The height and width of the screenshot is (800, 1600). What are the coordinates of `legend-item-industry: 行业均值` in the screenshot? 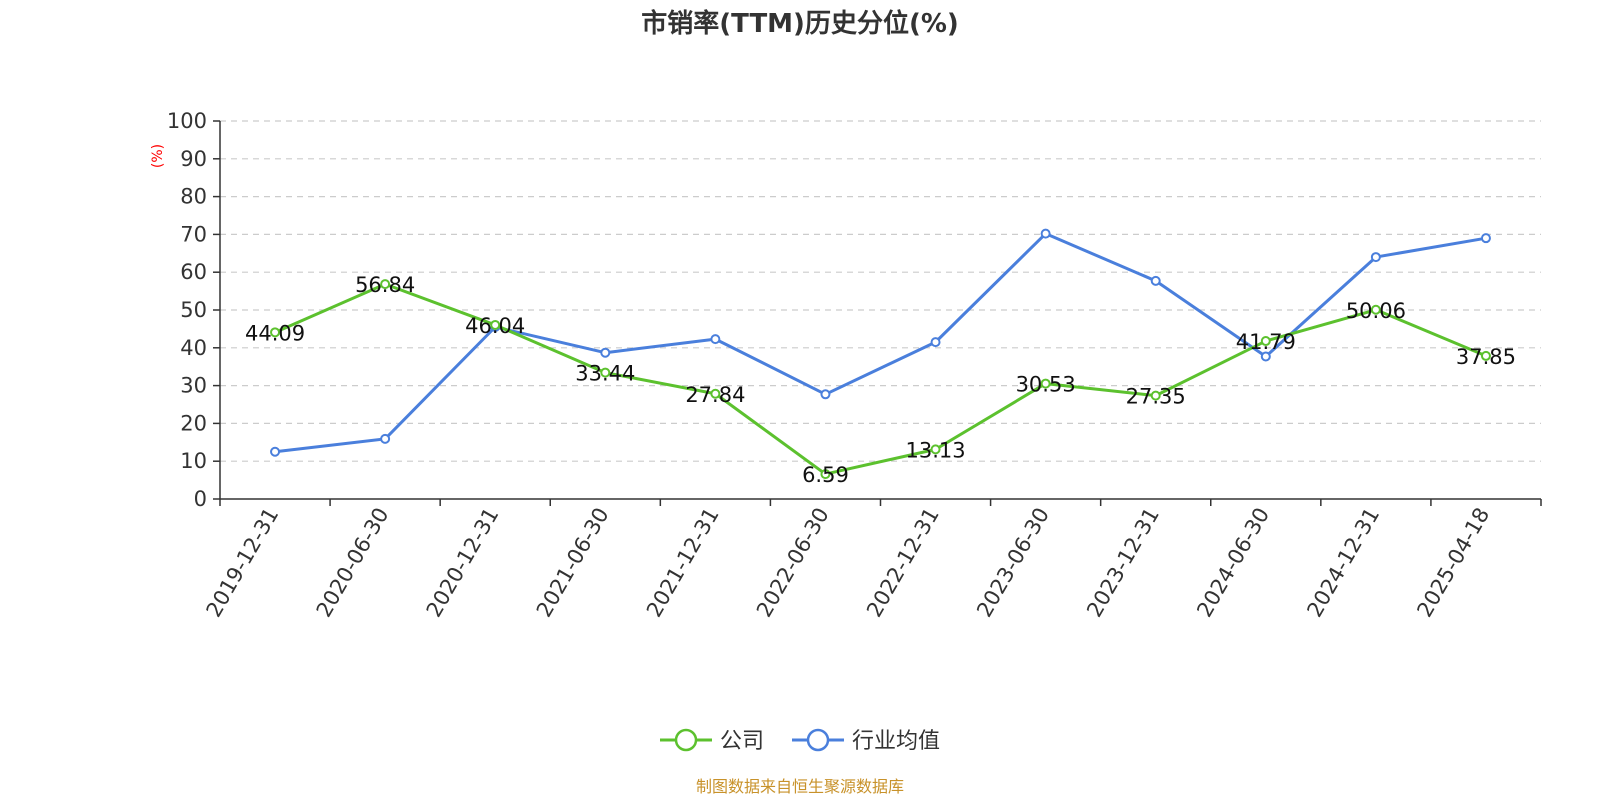 It's located at (866, 741).